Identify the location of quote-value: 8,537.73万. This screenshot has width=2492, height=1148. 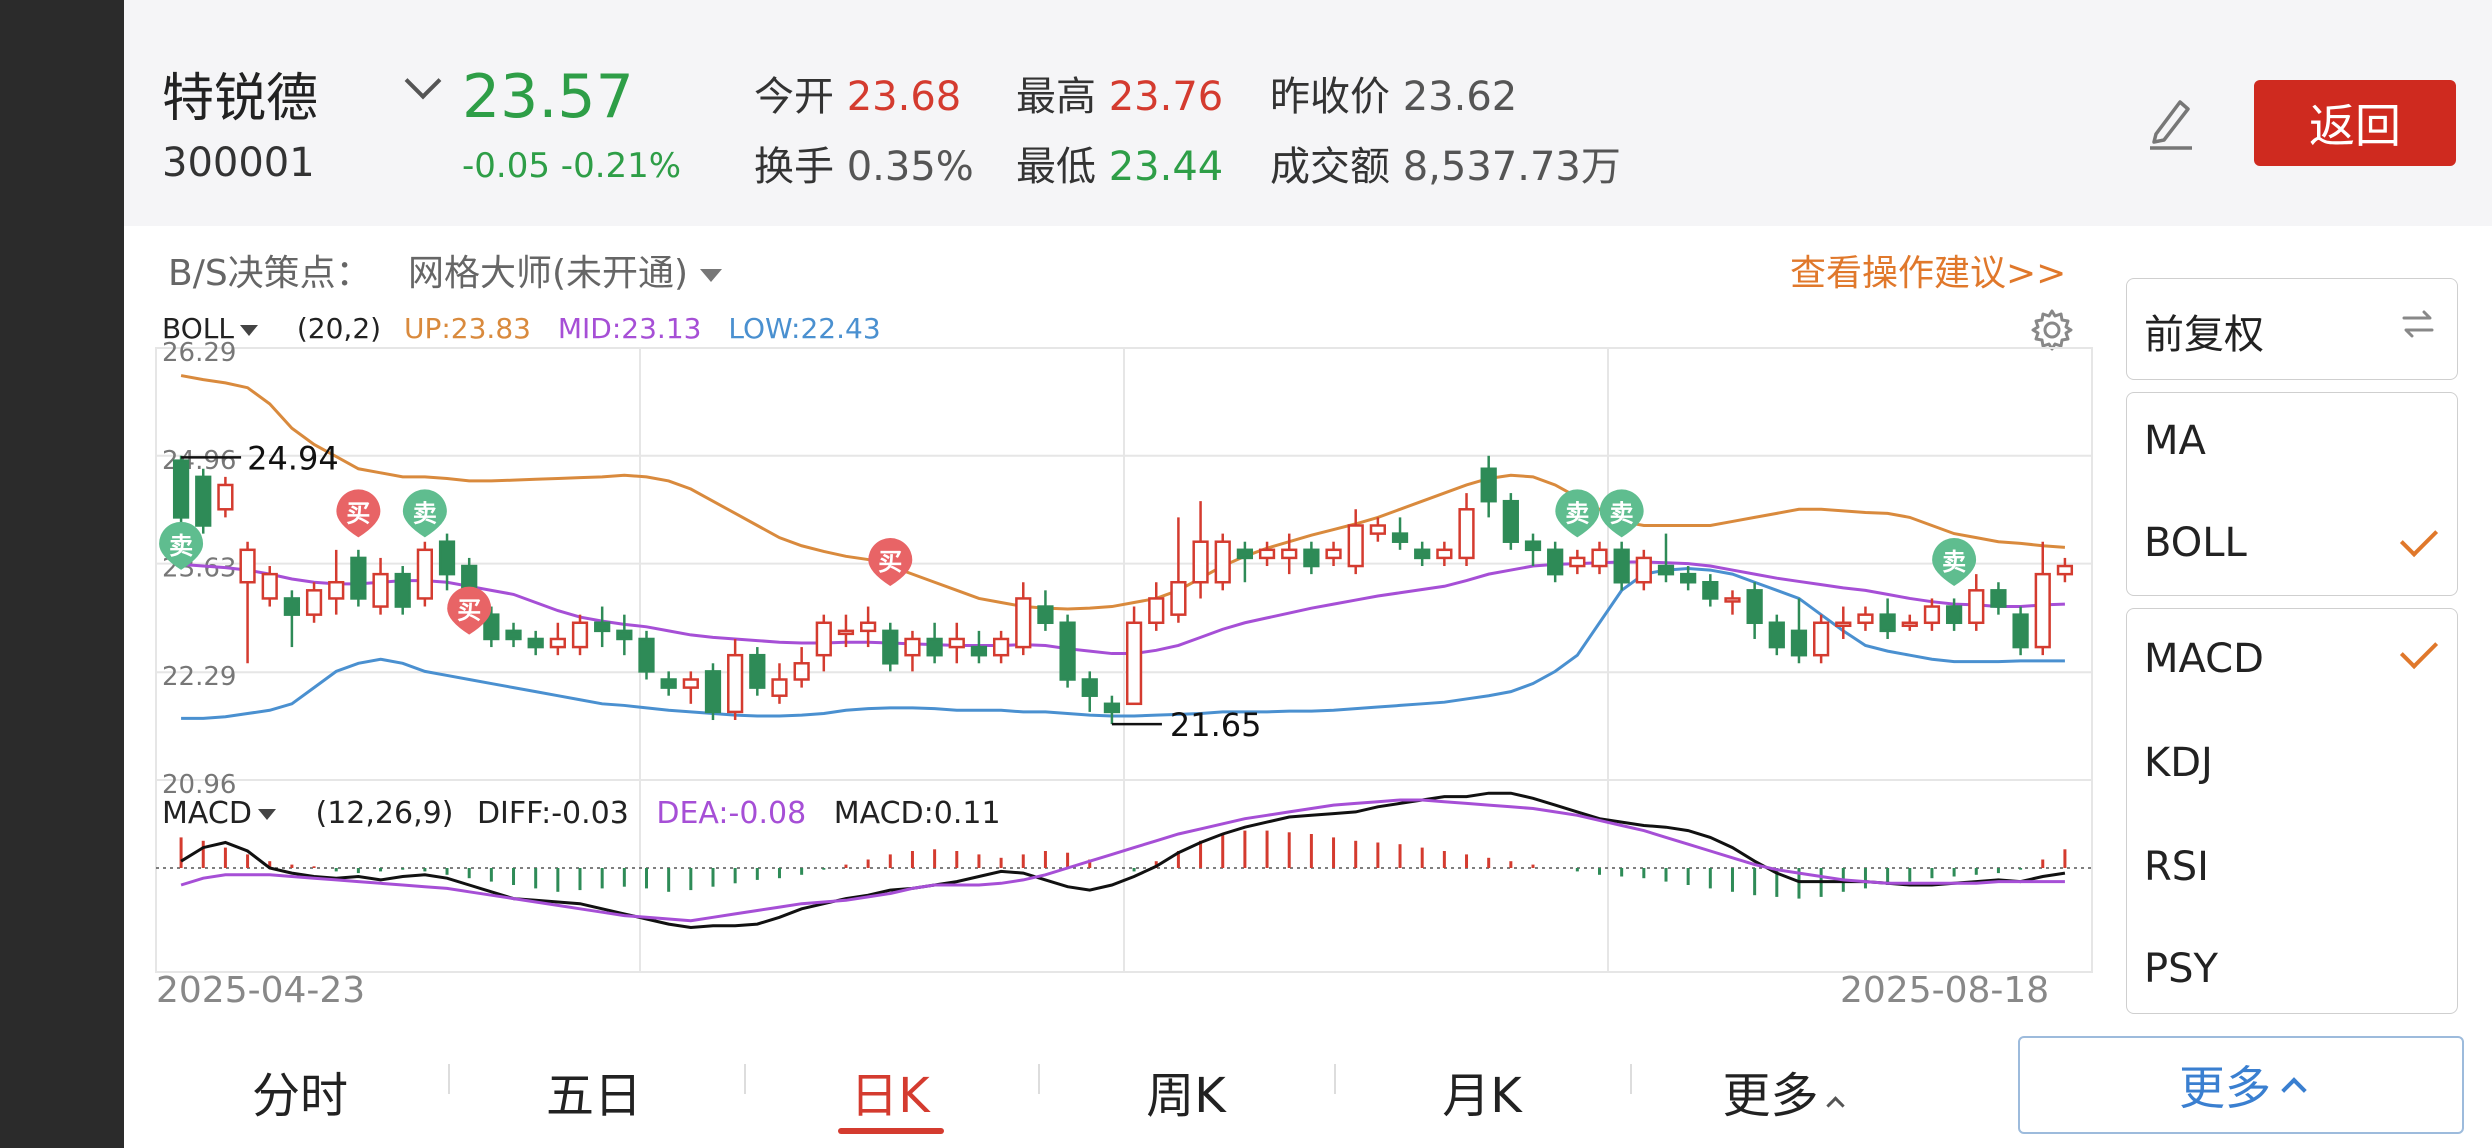
(1511, 167).